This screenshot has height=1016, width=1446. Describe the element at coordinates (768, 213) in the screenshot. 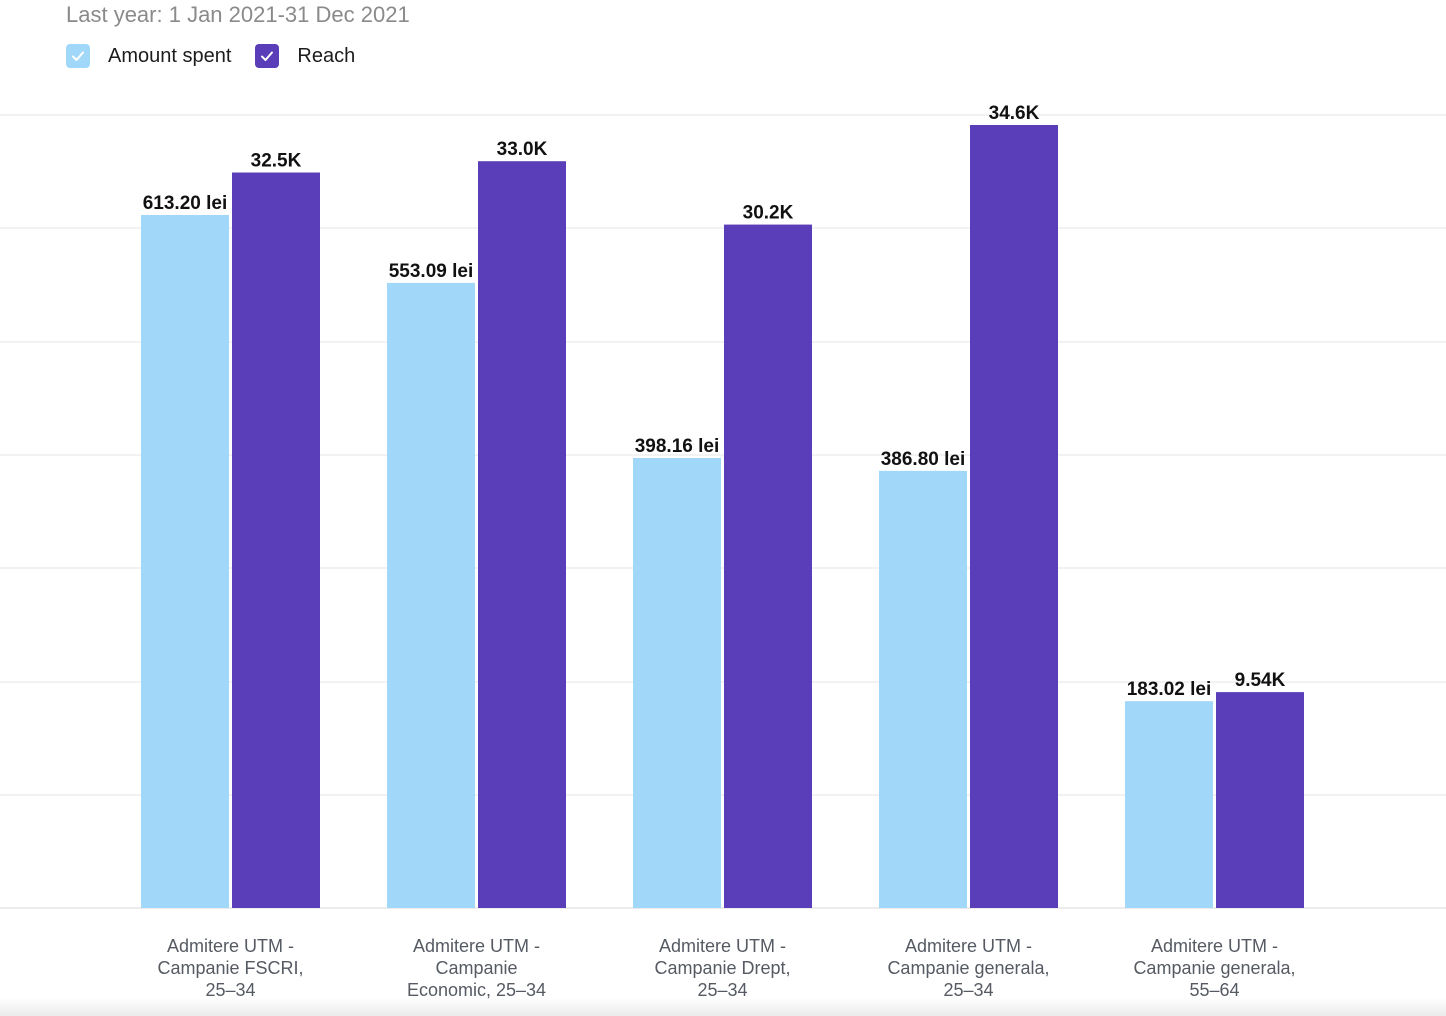

I see `data-label-reach: 30.2K` at that location.